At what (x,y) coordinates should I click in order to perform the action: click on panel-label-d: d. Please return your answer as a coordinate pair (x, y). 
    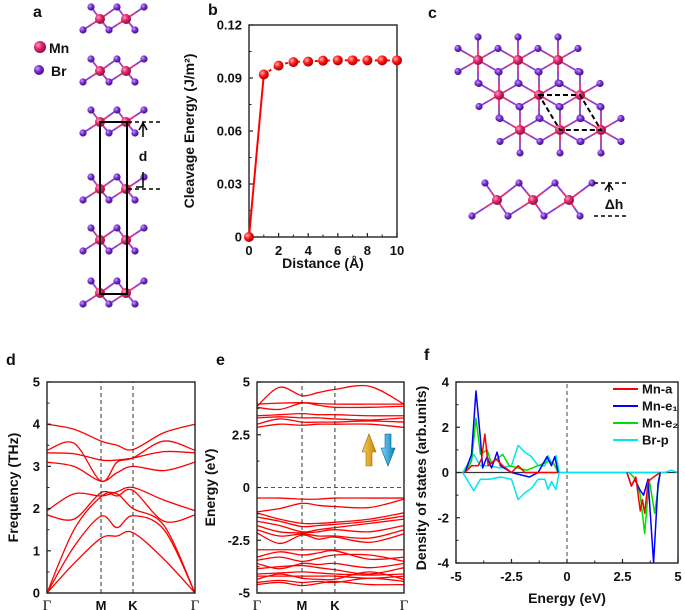
    Looking at the image, I should click on (11, 360).